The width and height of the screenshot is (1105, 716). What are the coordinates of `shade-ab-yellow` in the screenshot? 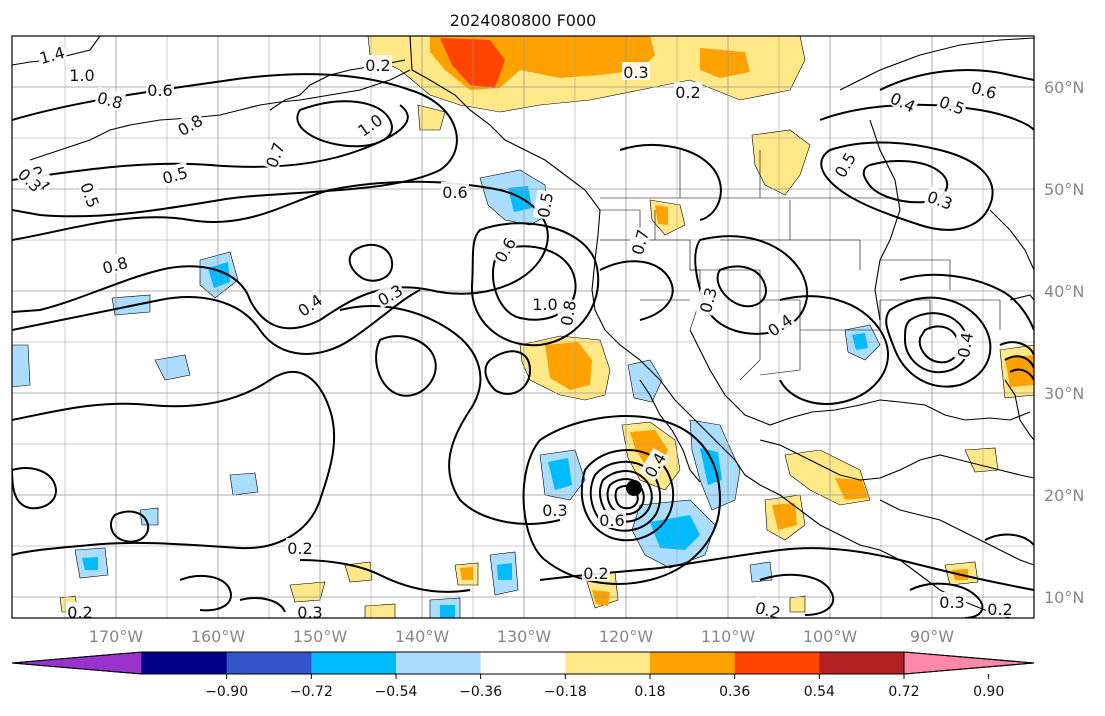 It's located at (781, 162).